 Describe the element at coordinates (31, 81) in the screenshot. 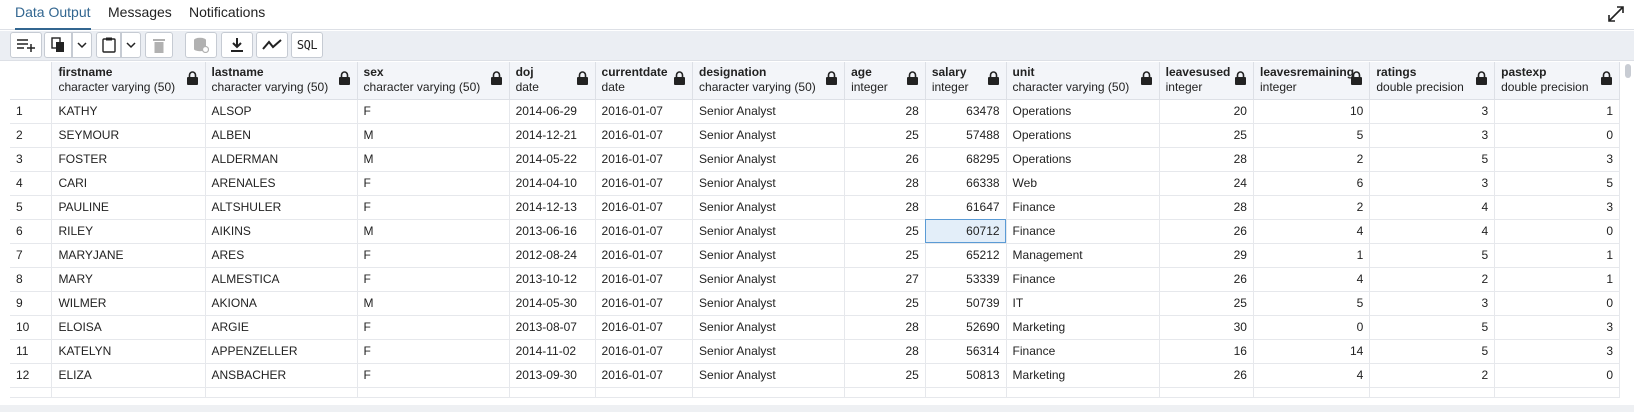

I see `row-number-header` at that location.